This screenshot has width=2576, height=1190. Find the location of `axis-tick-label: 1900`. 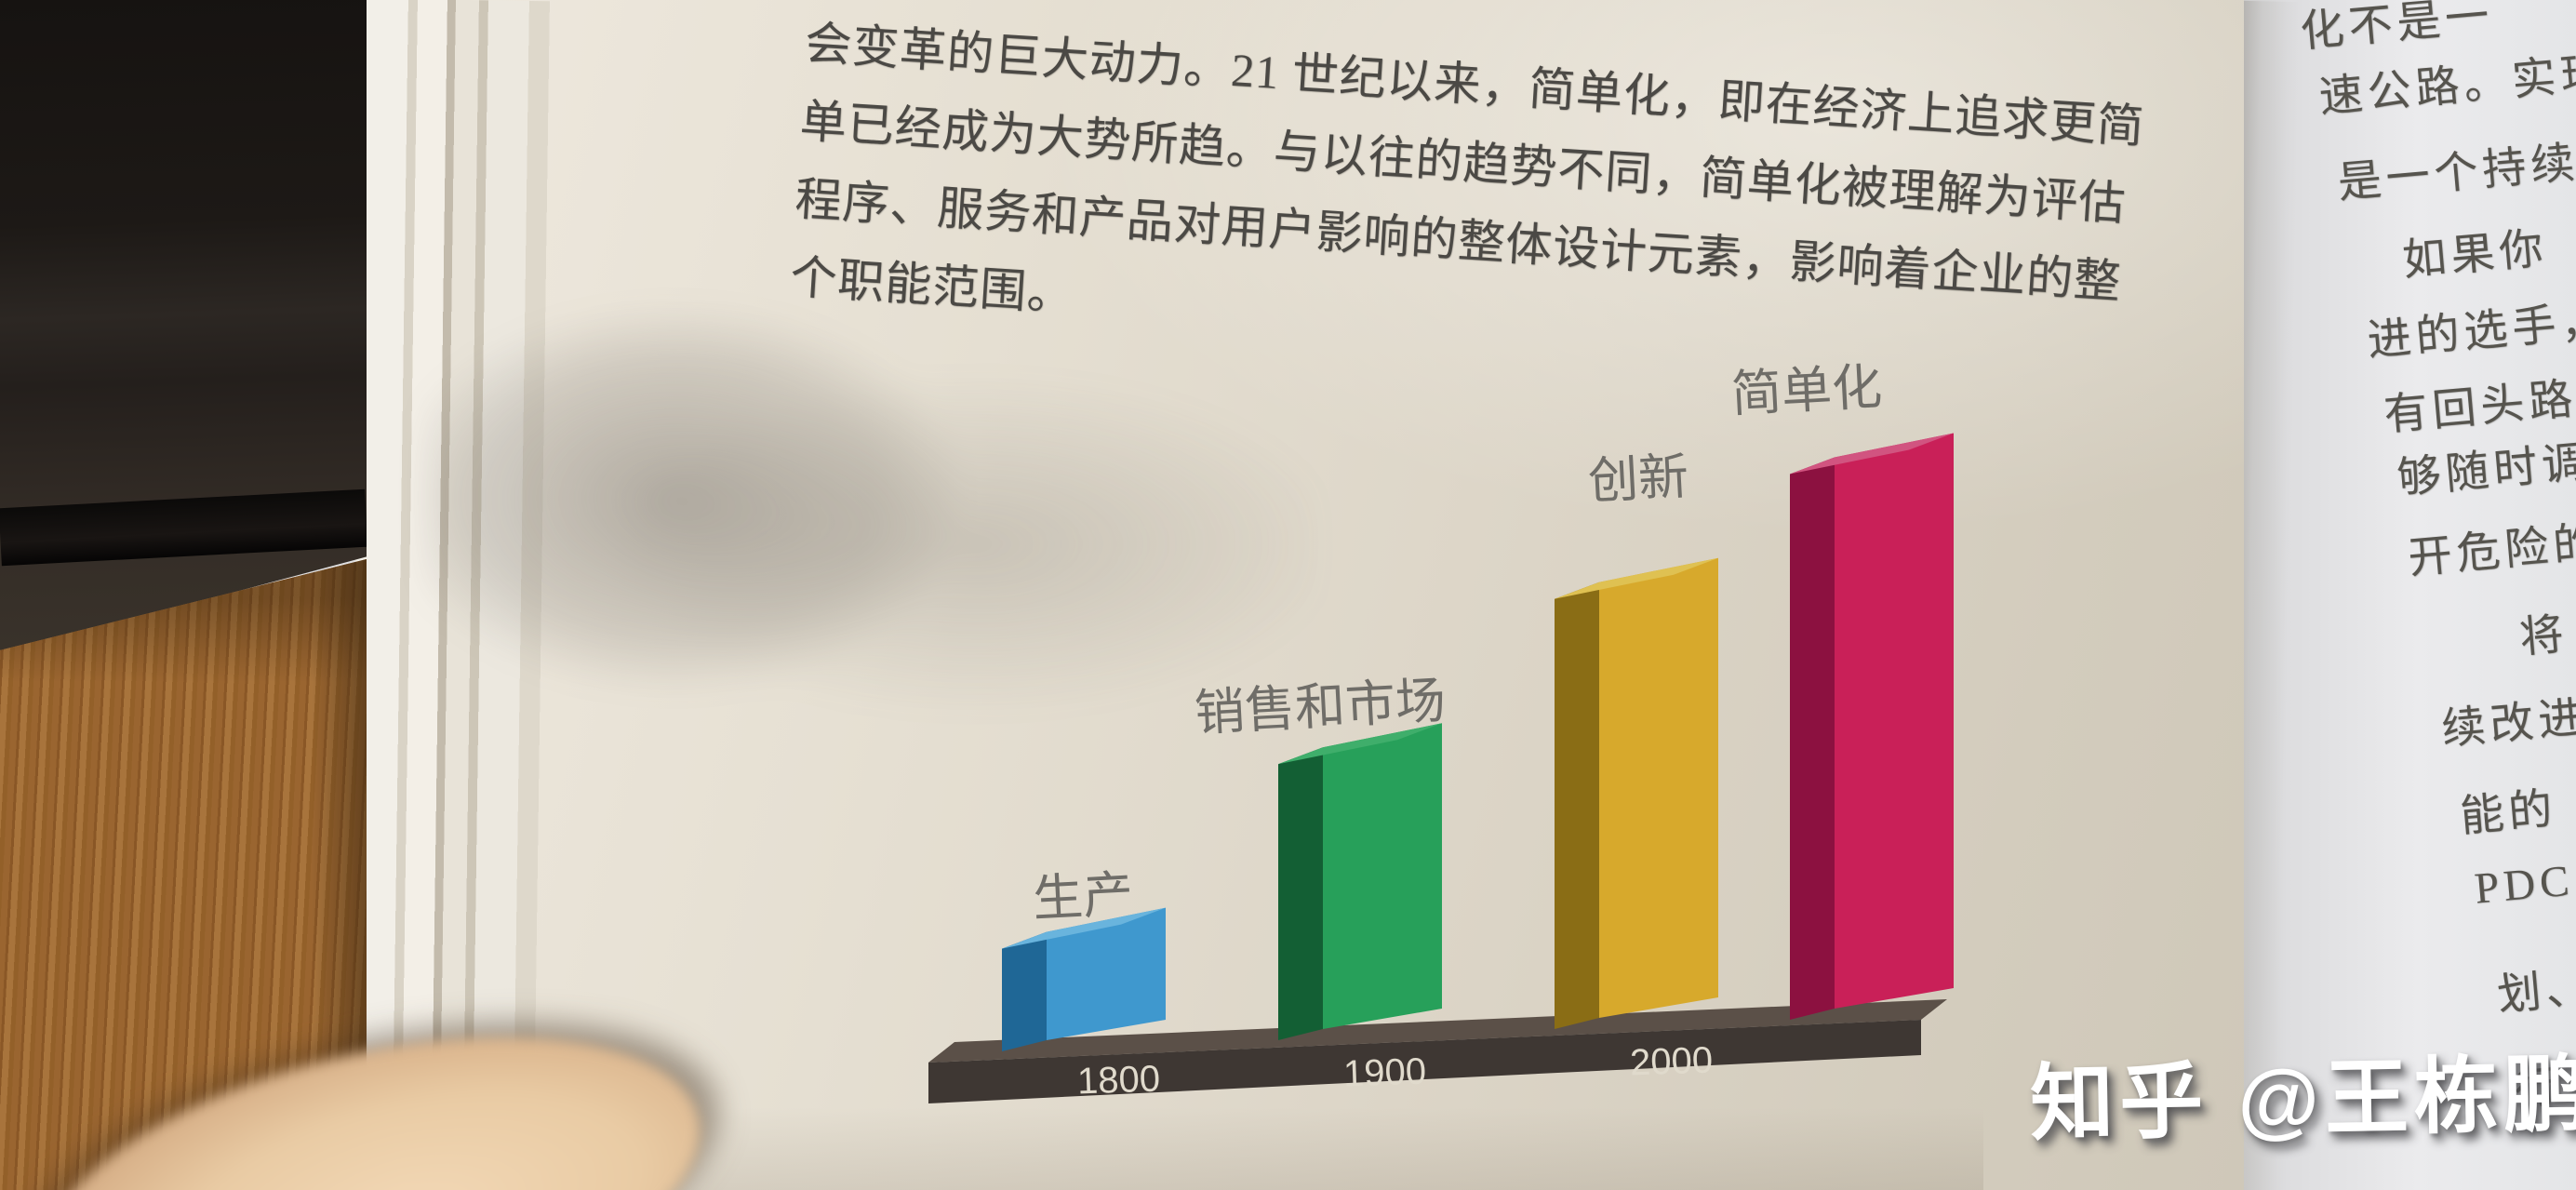

axis-tick-label: 1900 is located at coordinates (1384, 1072).